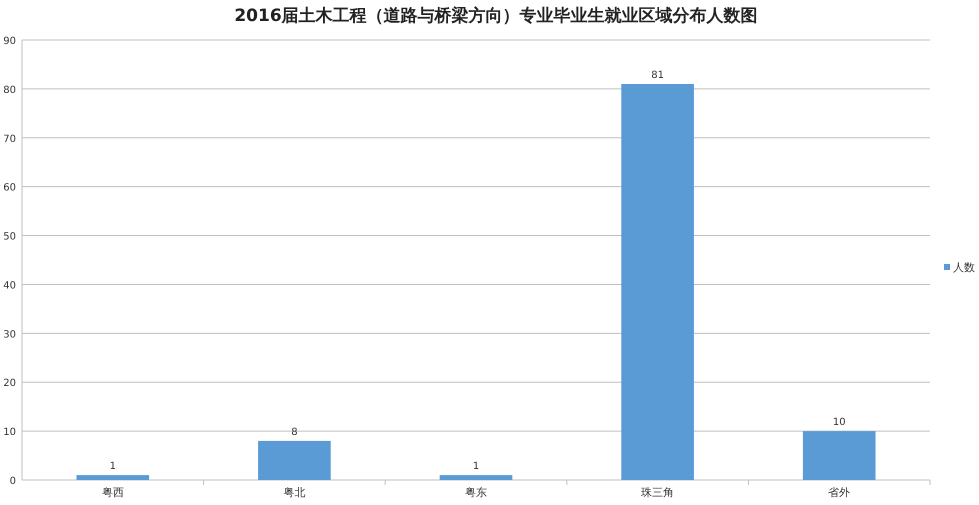  I want to click on y-tick-label: 0, so click(13, 481).